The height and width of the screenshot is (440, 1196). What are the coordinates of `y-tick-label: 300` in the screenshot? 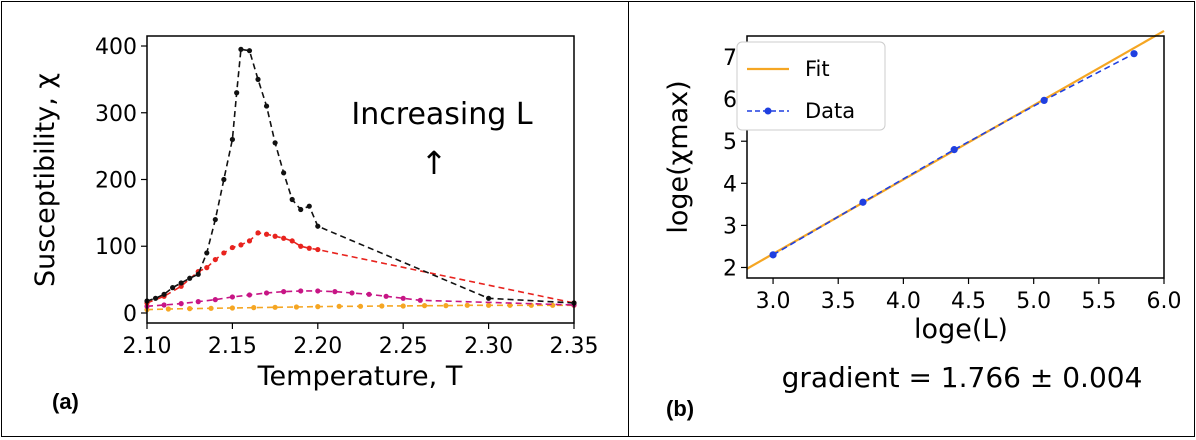 It's located at (116, 114).